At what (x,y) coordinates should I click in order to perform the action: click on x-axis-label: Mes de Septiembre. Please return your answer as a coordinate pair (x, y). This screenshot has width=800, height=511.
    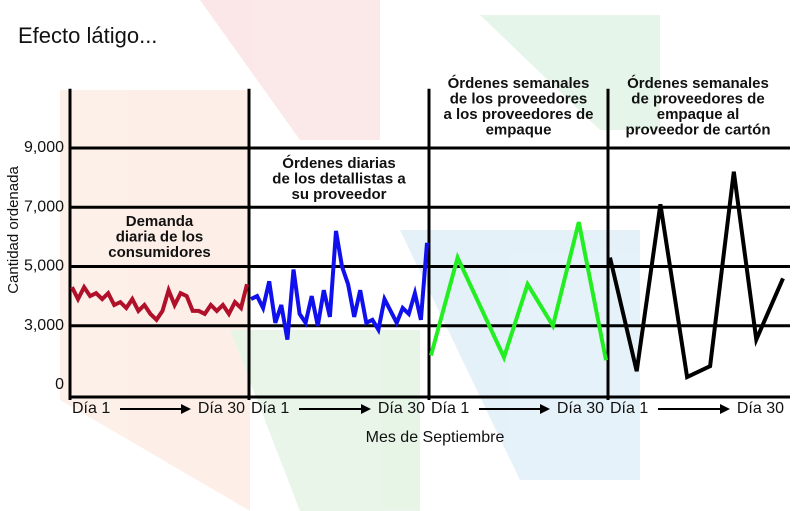
    Looking at the image, I should click on (435, 437).